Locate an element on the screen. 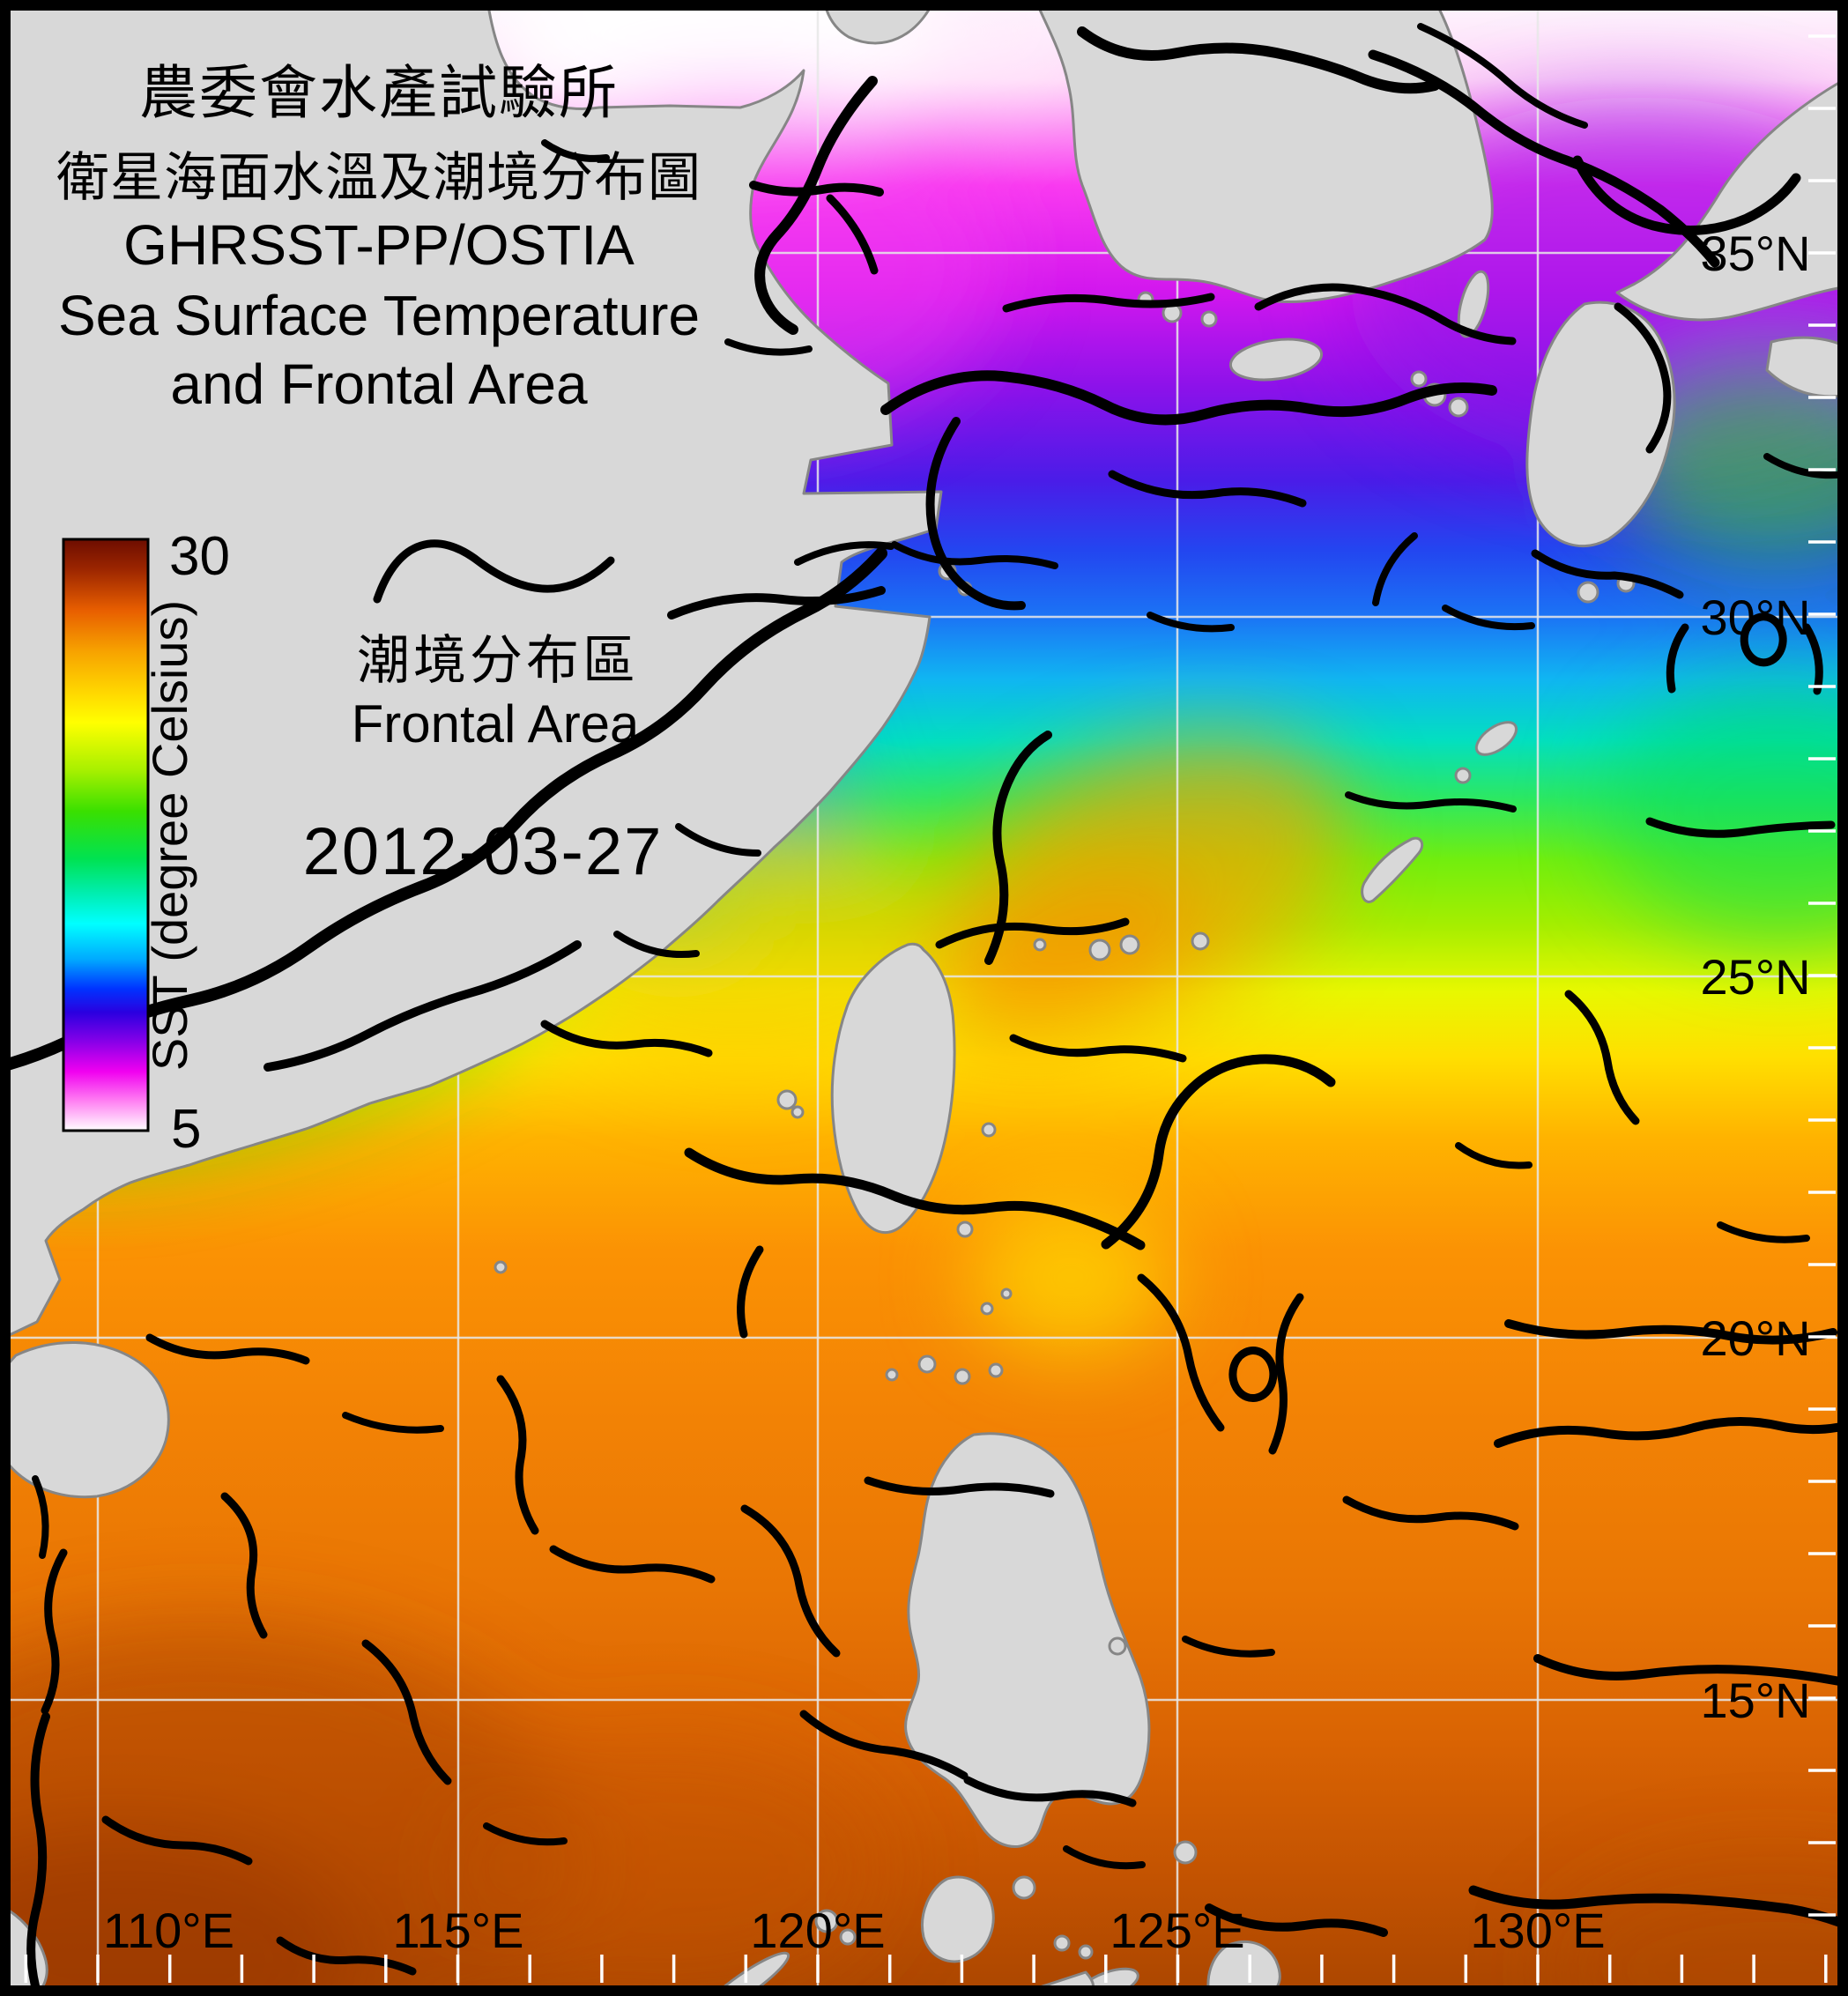  land-liaodong is located at coordinates (878, 28).